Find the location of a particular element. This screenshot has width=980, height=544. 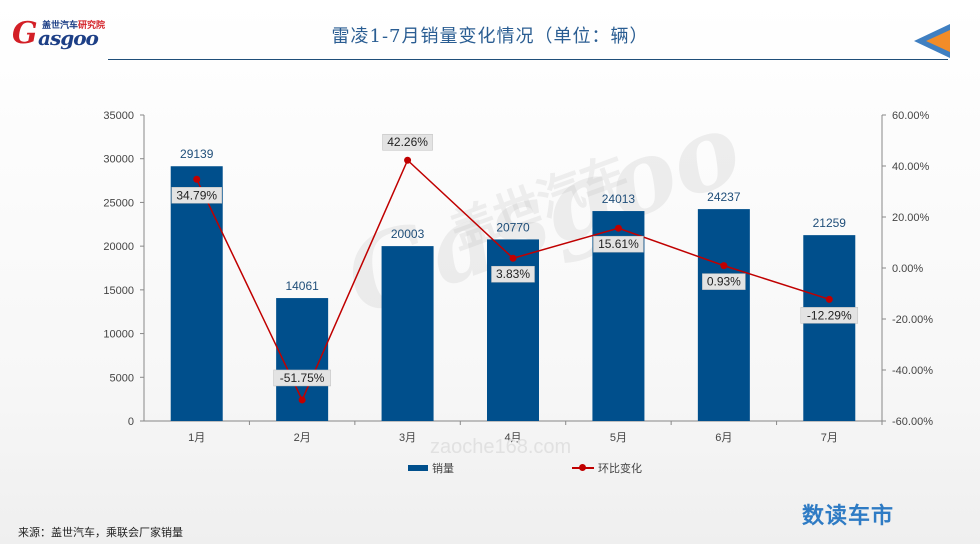

legend-item-sales: 销量 is located at coordinates (431, 468).